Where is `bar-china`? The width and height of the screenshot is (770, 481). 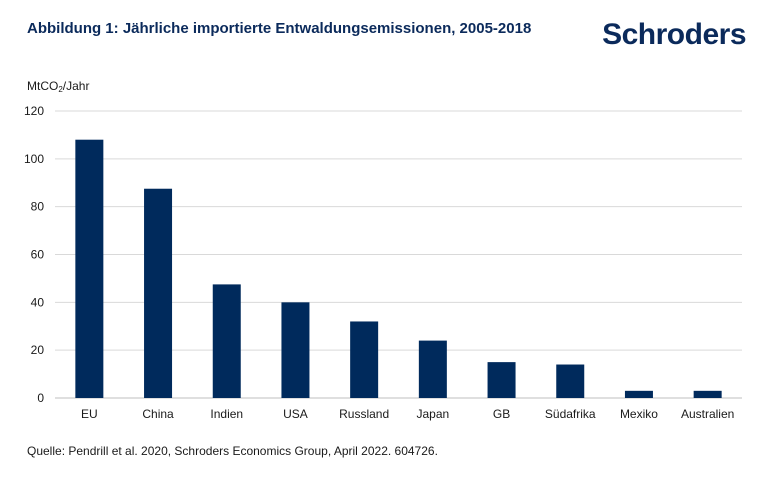 bar-china is located at coordinates (158, 293).